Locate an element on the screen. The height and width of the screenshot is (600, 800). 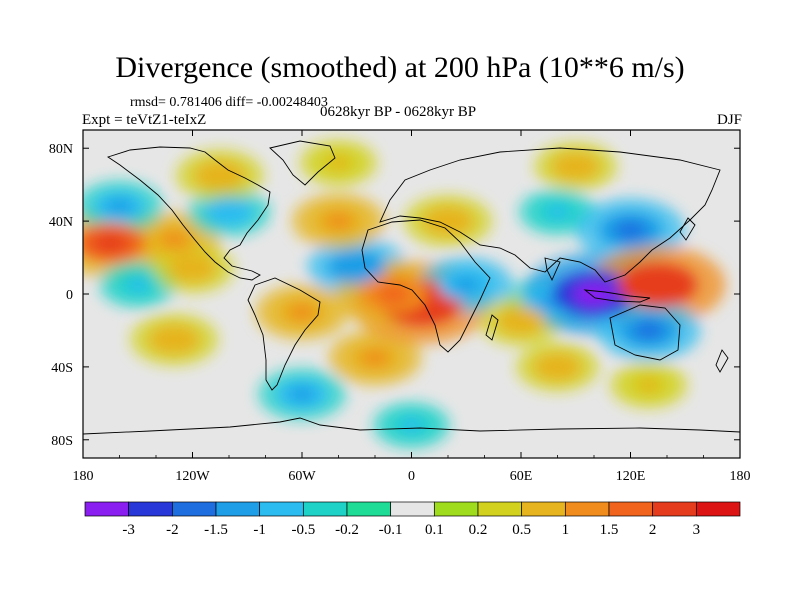
colorbar-label: -3 is located at coordinates (128, 530).